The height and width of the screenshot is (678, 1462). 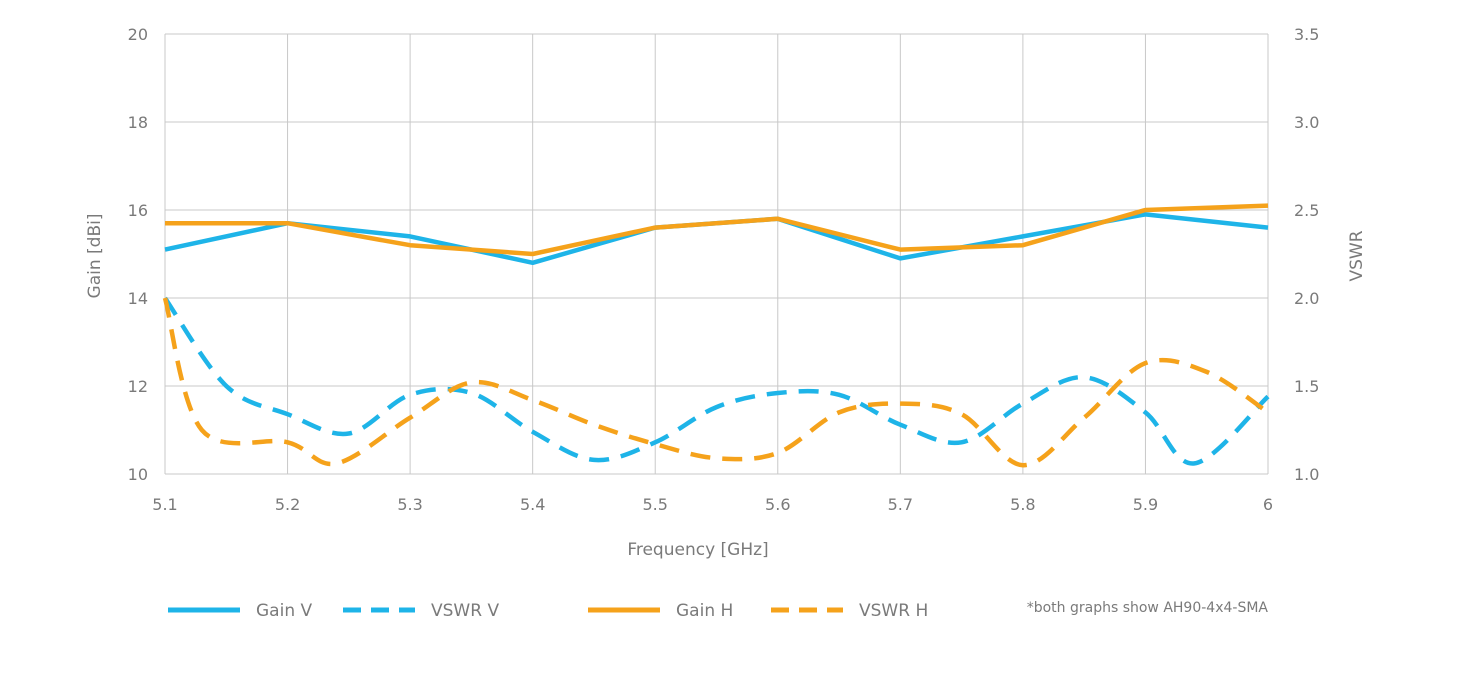 What do you see at coordinates (138, 34) in the screenshot?
I see `y-left-tick-label: 20` at bounding box center [138, 34].